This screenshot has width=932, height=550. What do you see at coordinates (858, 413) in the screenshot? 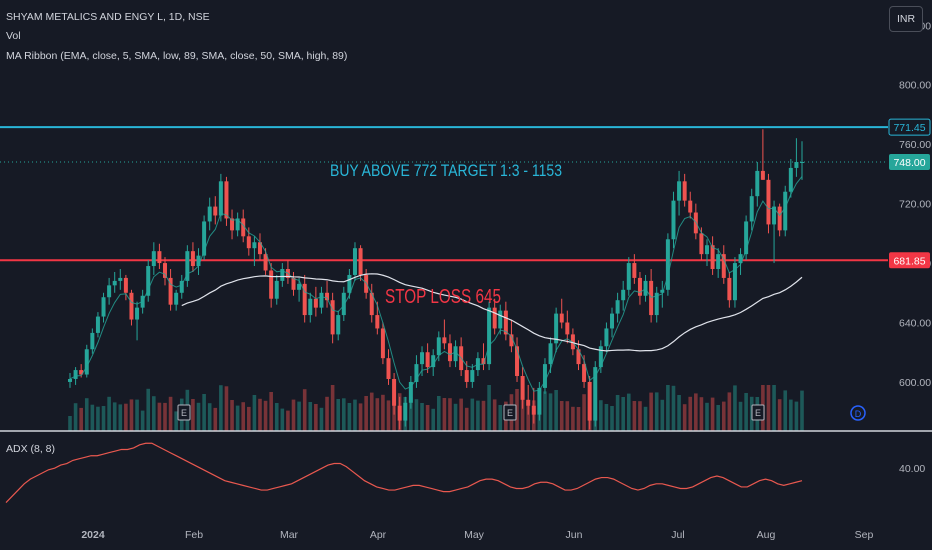
I see `dividend-marker` at bounding box center [858, 413].